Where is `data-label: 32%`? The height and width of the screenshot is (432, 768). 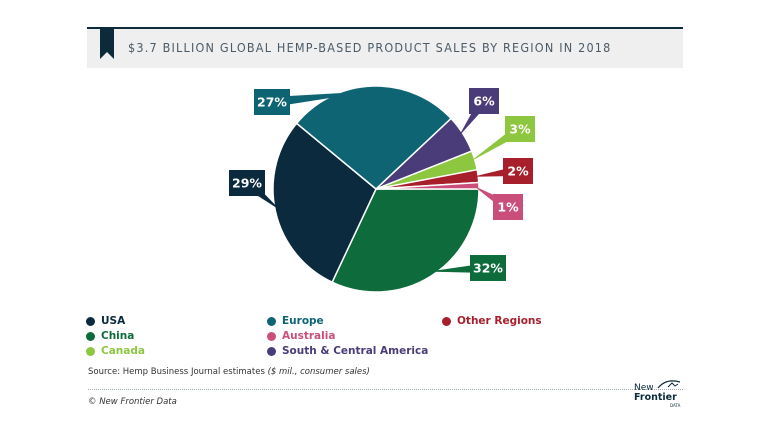 data-label: 32% is located at coordinates (488, 268).